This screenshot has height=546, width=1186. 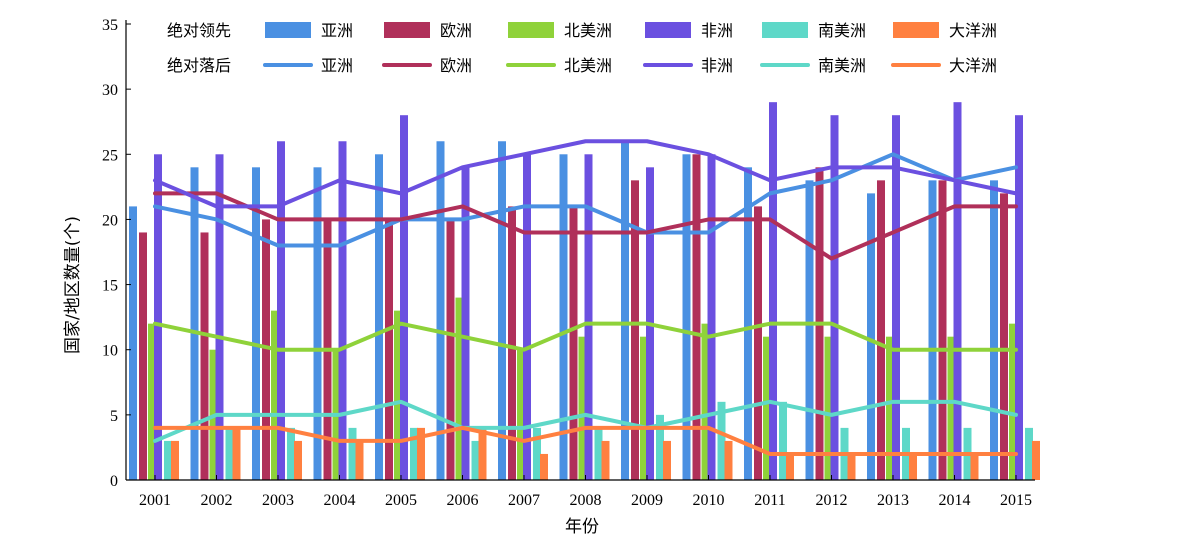 I want to click on bar-2-2012, so click(x=828, y=408).